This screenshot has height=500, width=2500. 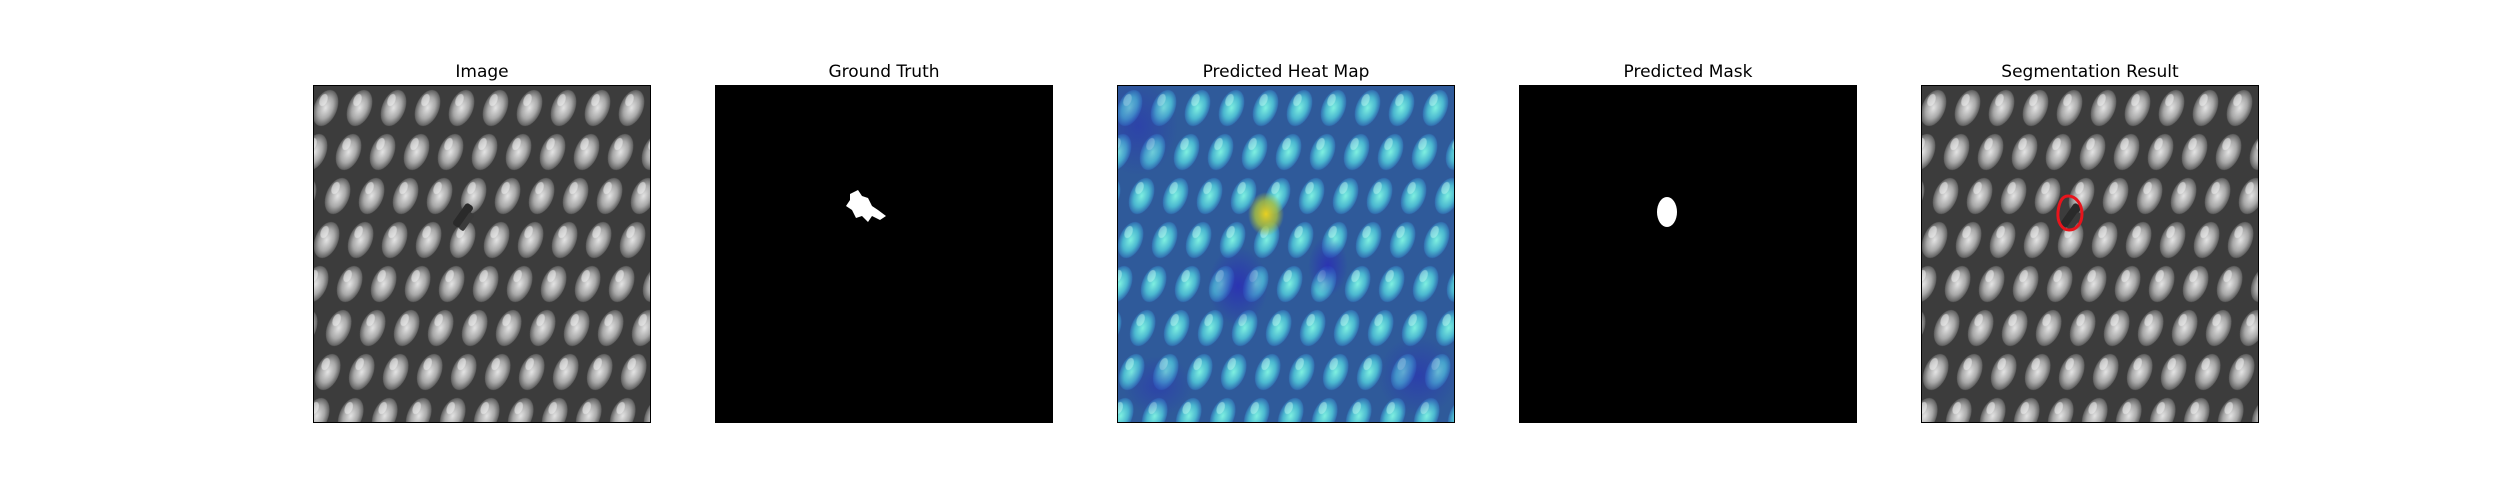 I want to click on panel-predicted-mask: Predicted Mask, so click(x=1688, y=242).